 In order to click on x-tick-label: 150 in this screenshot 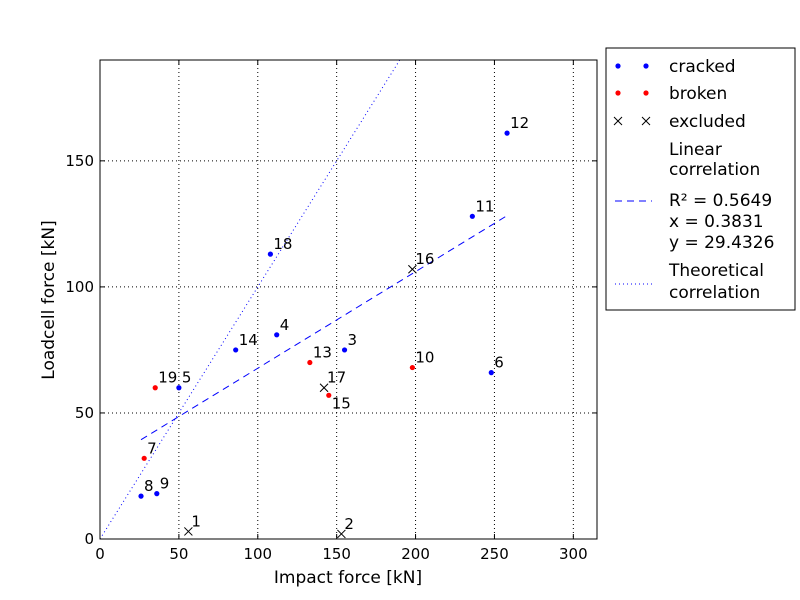, I will do `click(336, 554)`.